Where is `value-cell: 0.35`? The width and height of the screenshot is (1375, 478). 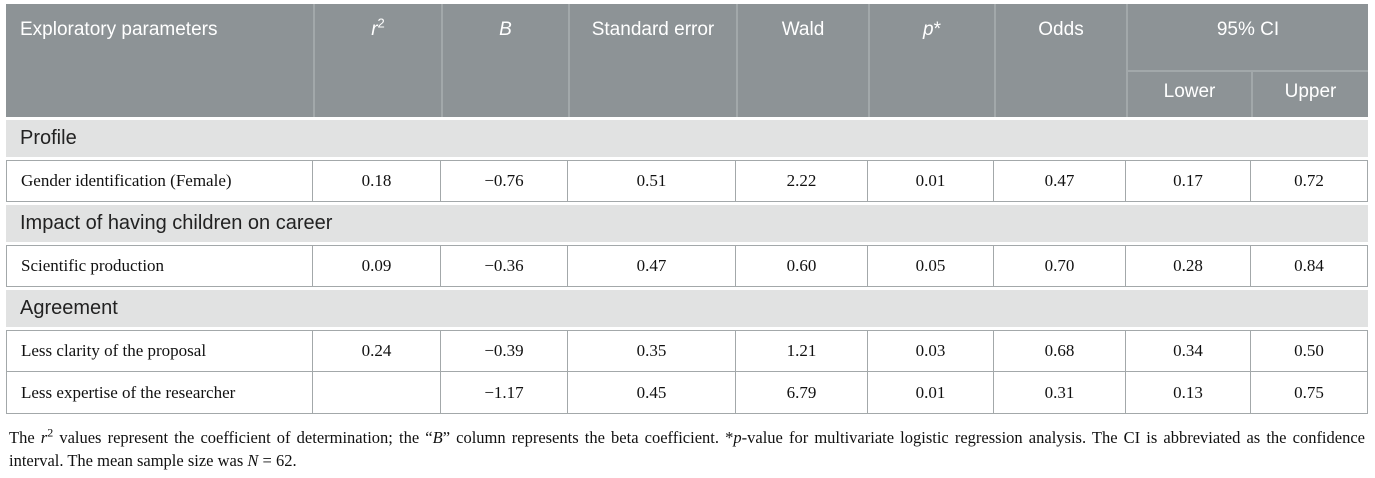
value-cell: 0.35 is located at coordinates (652, 351).